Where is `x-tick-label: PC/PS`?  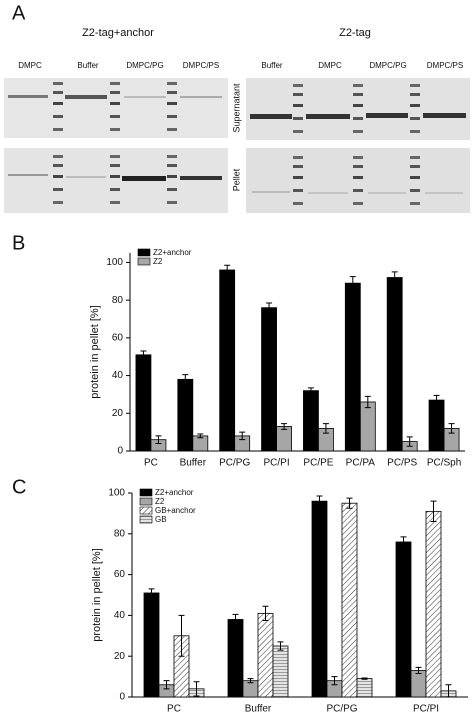
x-tick-label: PC/PS is located at coordinates (402, 463).